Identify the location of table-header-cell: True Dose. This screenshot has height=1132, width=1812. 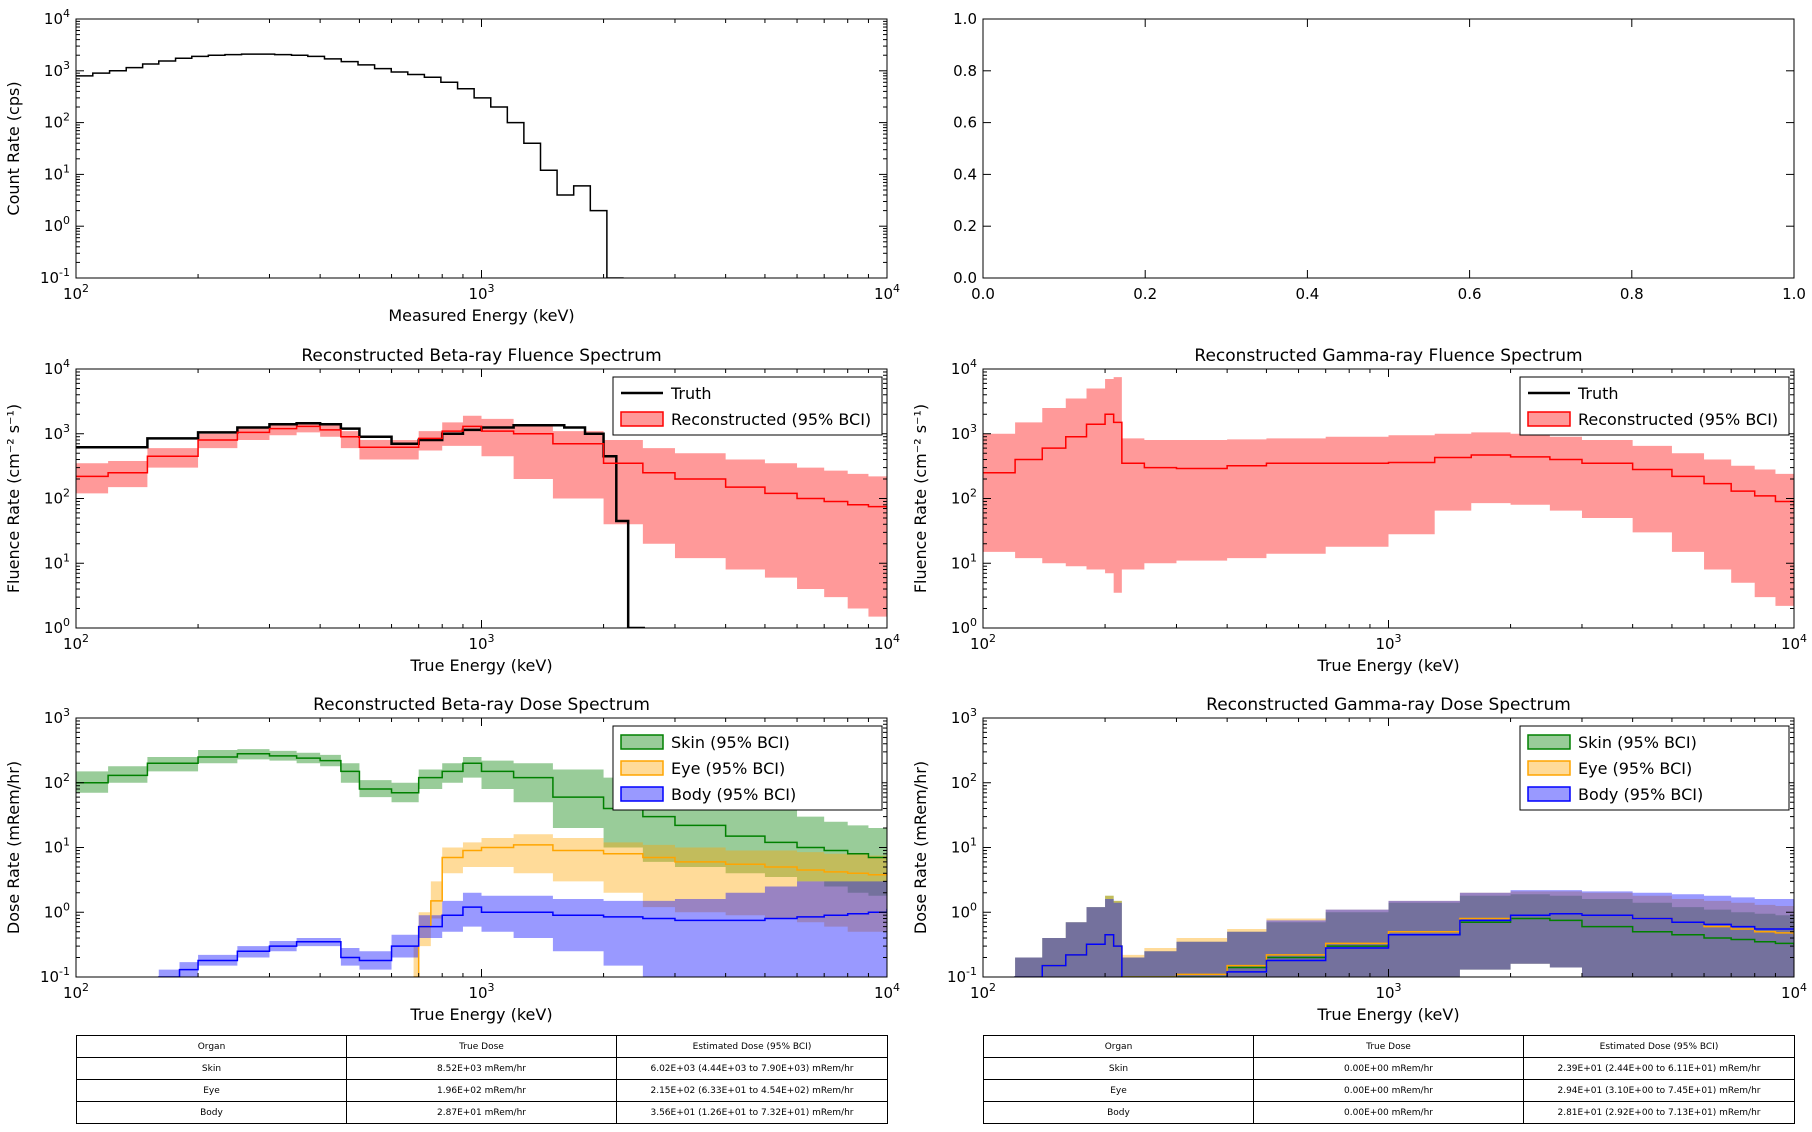
(1388, 1046).